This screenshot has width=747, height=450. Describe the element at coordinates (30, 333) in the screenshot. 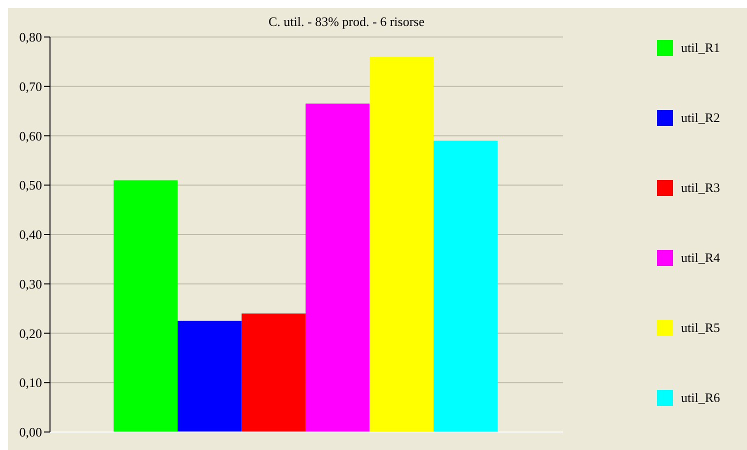

I see `y-tick-label: 0,20` at that location.